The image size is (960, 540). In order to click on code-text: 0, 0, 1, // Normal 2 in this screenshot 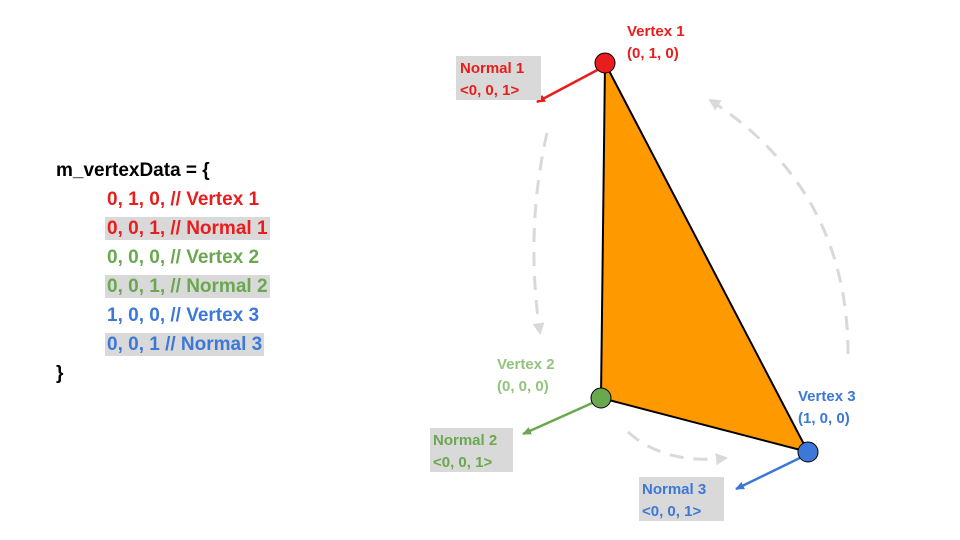, I will do `click(187, 286)`.